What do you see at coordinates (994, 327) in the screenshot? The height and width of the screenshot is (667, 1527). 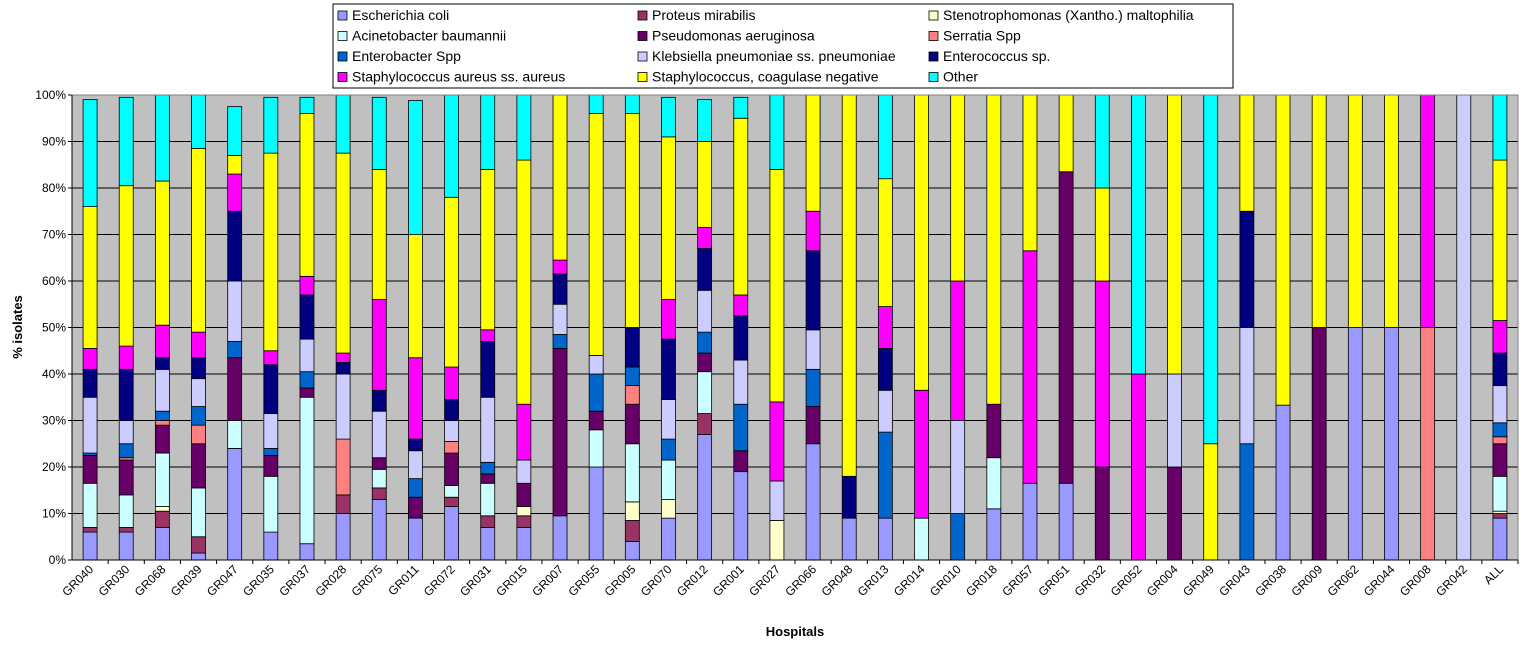 I see `bar-stack-gr018` at bounding box center [994, 327].